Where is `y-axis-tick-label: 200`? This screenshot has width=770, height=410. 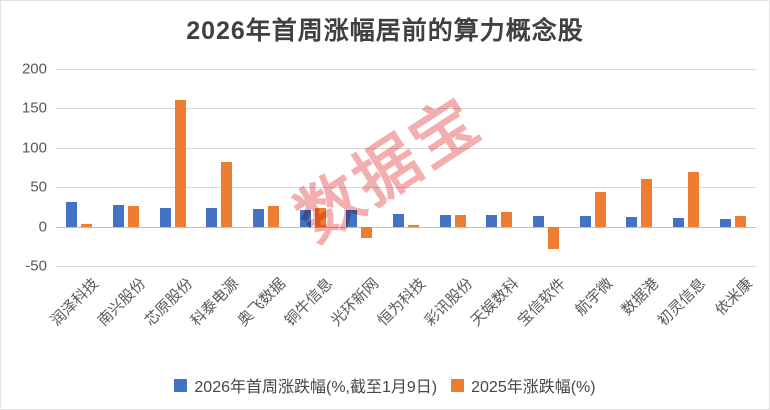 y-axis-tick-label: 200 is located at coordinates (34, 69).